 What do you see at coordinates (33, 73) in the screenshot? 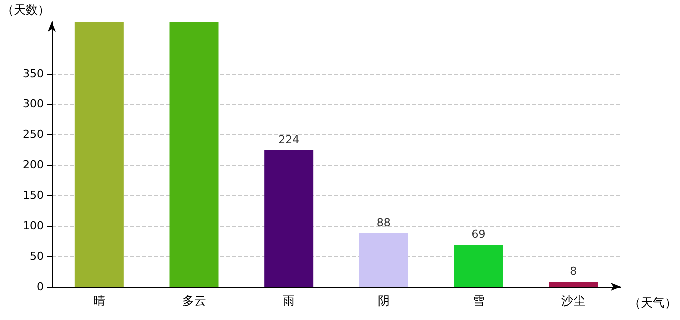
I see `y-tick-label: 350` at bounding box center [33, 73].